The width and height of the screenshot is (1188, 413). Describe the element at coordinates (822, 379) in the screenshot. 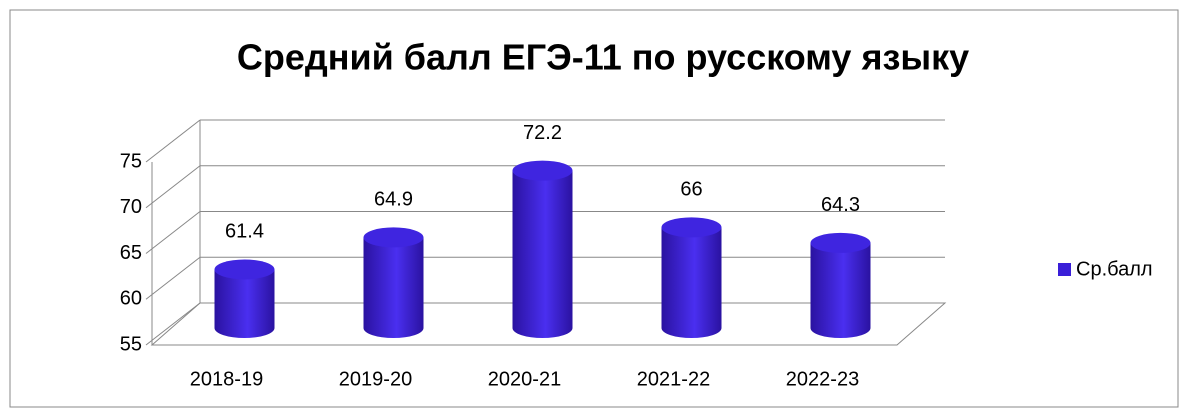

I see `x-tick-label: 2022-23` at that location.